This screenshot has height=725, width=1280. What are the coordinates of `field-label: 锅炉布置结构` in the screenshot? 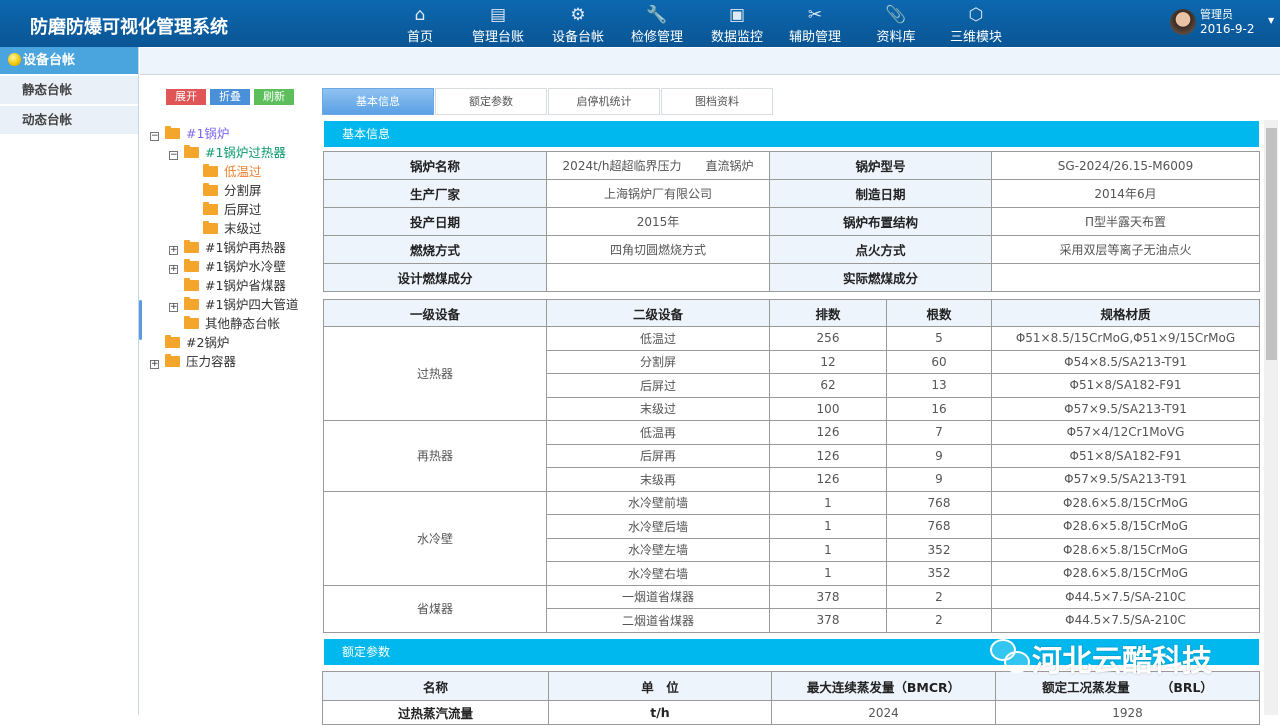 It's located at (880, 221).